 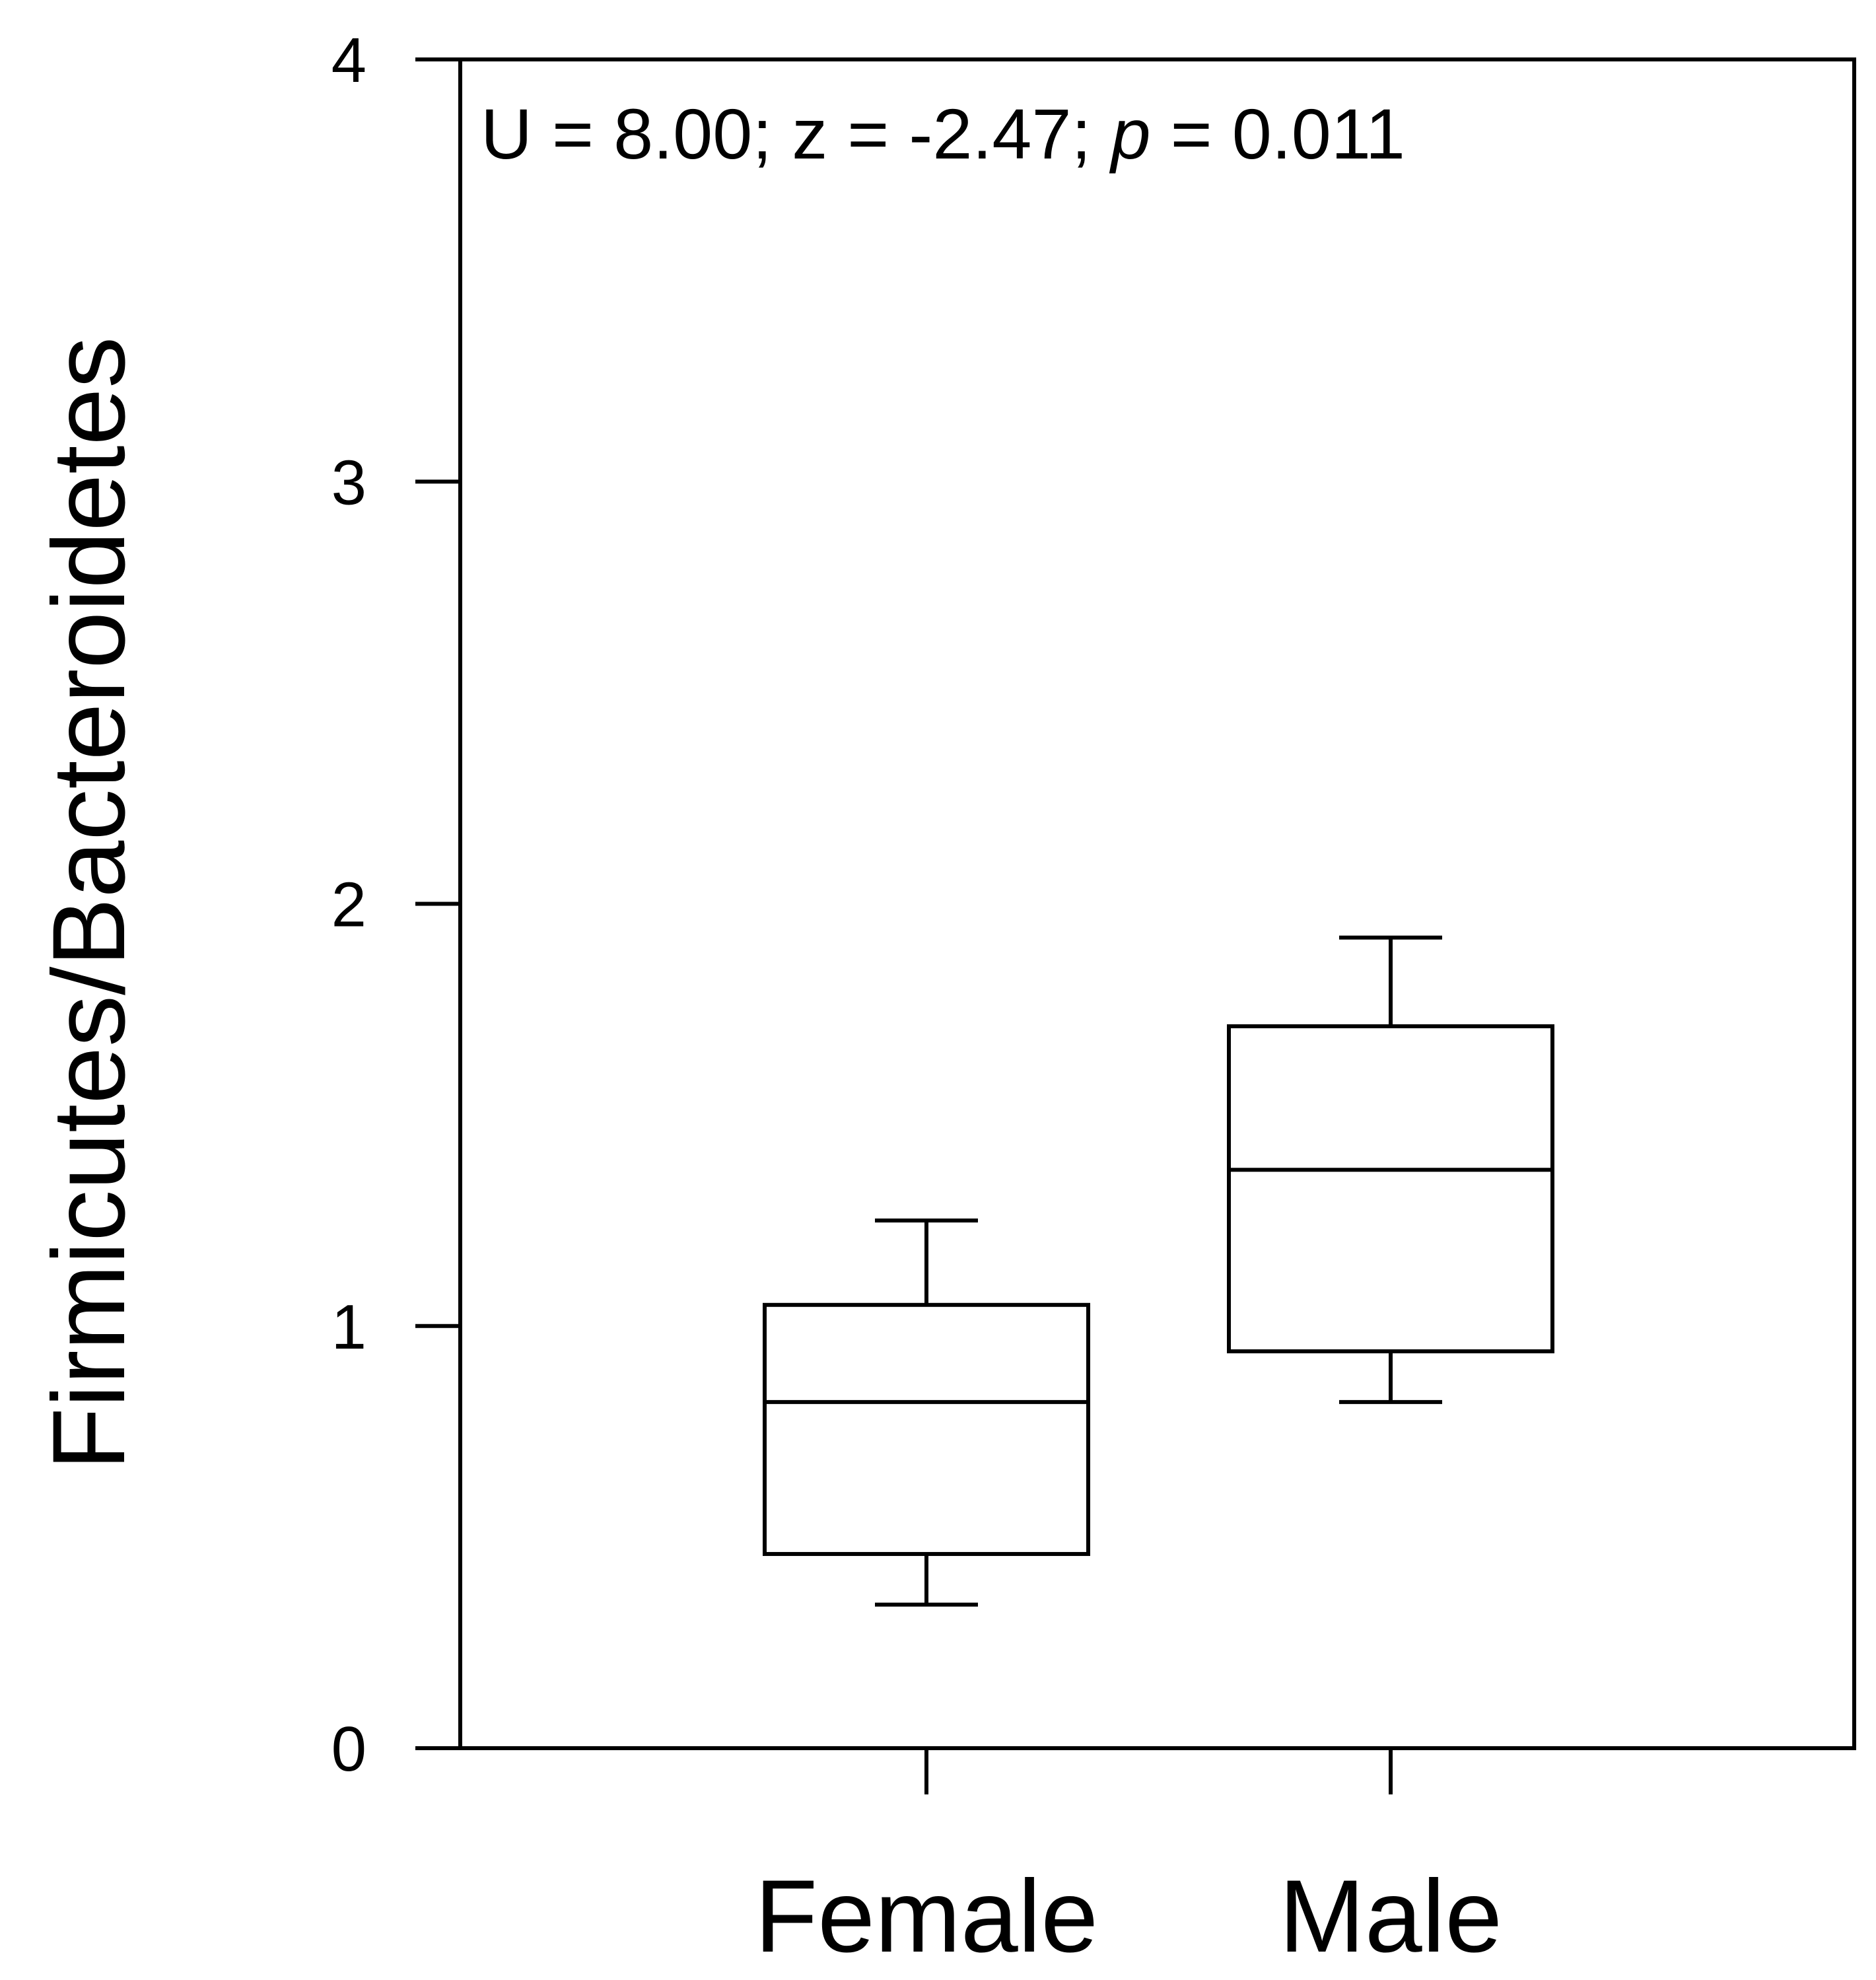 I want to click on x-category-label-male: Male, so click(x=1390, y=1917).